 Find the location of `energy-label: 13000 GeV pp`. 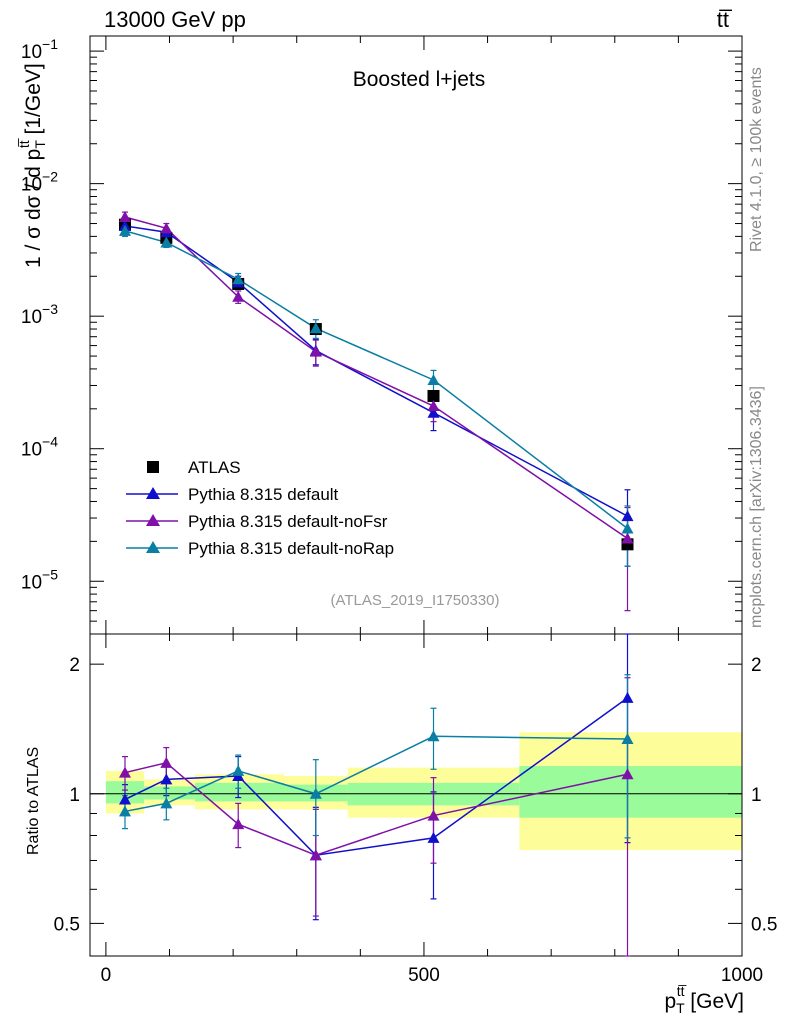

energy-label: 13000 GeV pp is located at coordinates (175, 19).